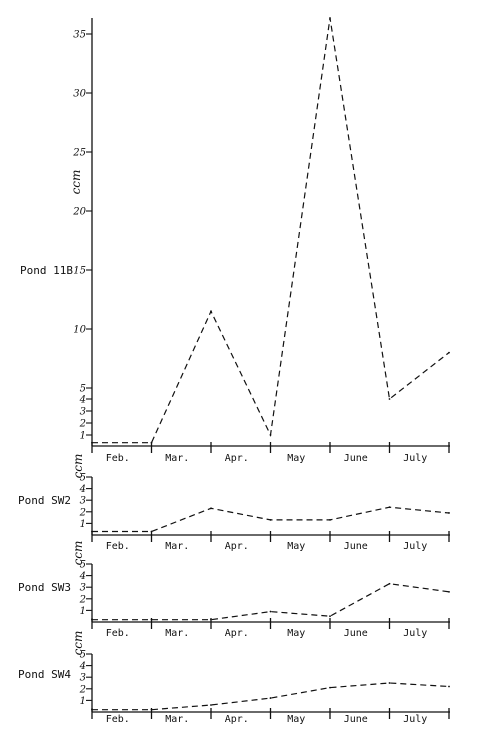 The height and width of the screenshot is (749, 500). Describe the element at coordinates (44, 674) in the screenshot. I see `series-label: Pond SW4` at that location.